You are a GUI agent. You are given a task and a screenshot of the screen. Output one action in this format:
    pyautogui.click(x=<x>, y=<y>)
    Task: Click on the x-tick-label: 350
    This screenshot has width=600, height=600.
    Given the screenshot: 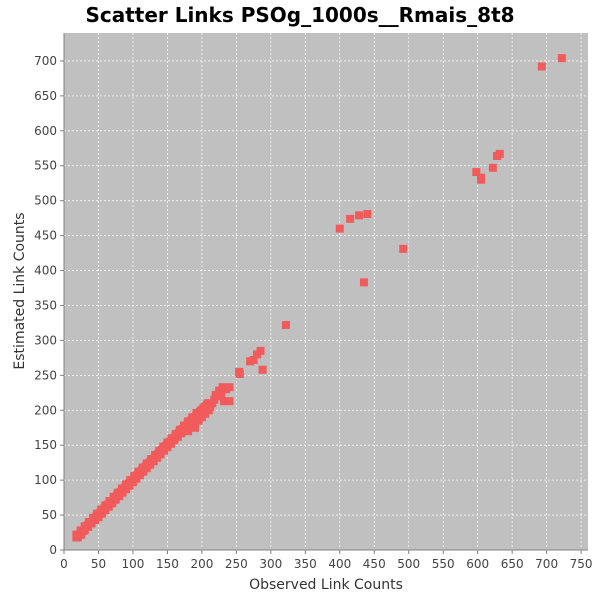 What is the action you would take?
    pyautogui.click(x=305, y=564)
    